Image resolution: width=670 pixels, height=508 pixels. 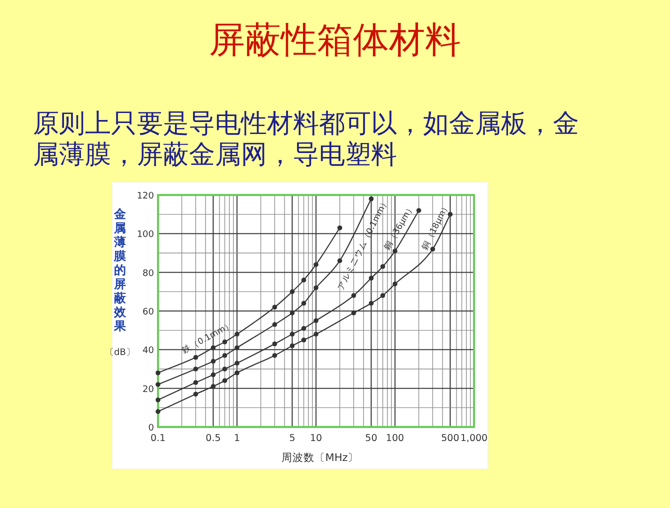 What do you see at coordinates (292, 438) in the screenshot?
I see `x-tick-label: 5` at bounding box center [292, 438].